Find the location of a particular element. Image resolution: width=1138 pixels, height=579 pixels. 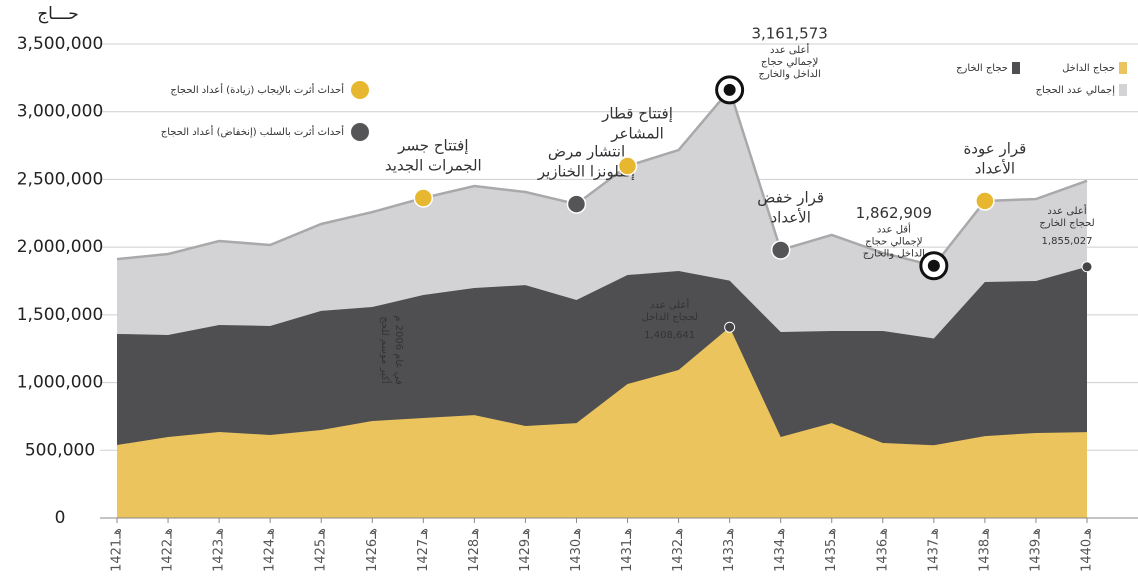

x-tick-label: 1440هـ is located at coordinates (1087, 550).